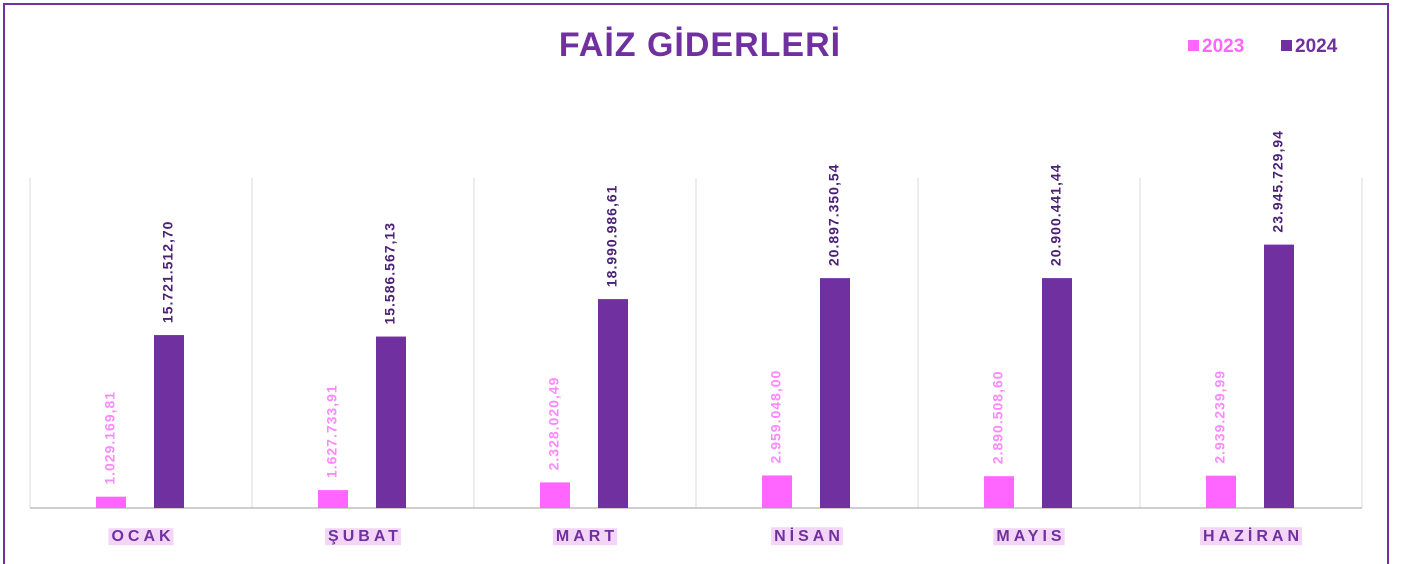 The width and height of the screenshot is (1401, 564). Describe the element at coordinates (168, 272) in the screenshot. I see `value-label: 15.721.512,70` at that location.